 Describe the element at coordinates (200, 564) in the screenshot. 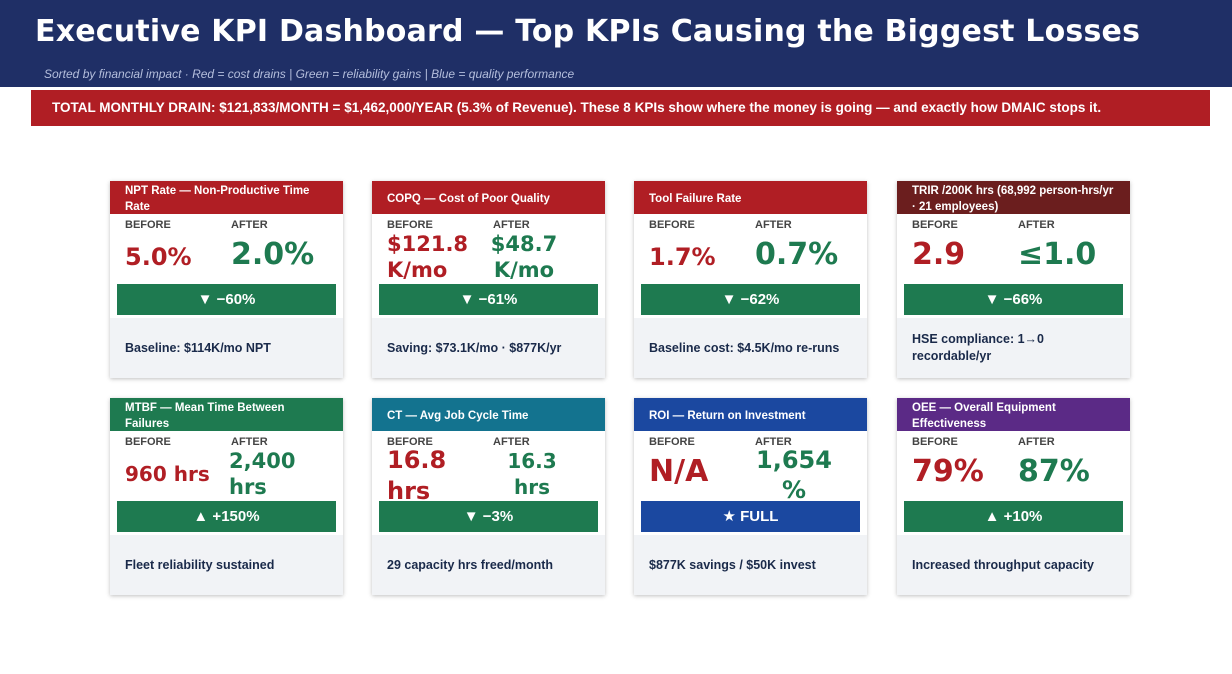

I see `card-footer: Fleet reliability sustained` at that location.